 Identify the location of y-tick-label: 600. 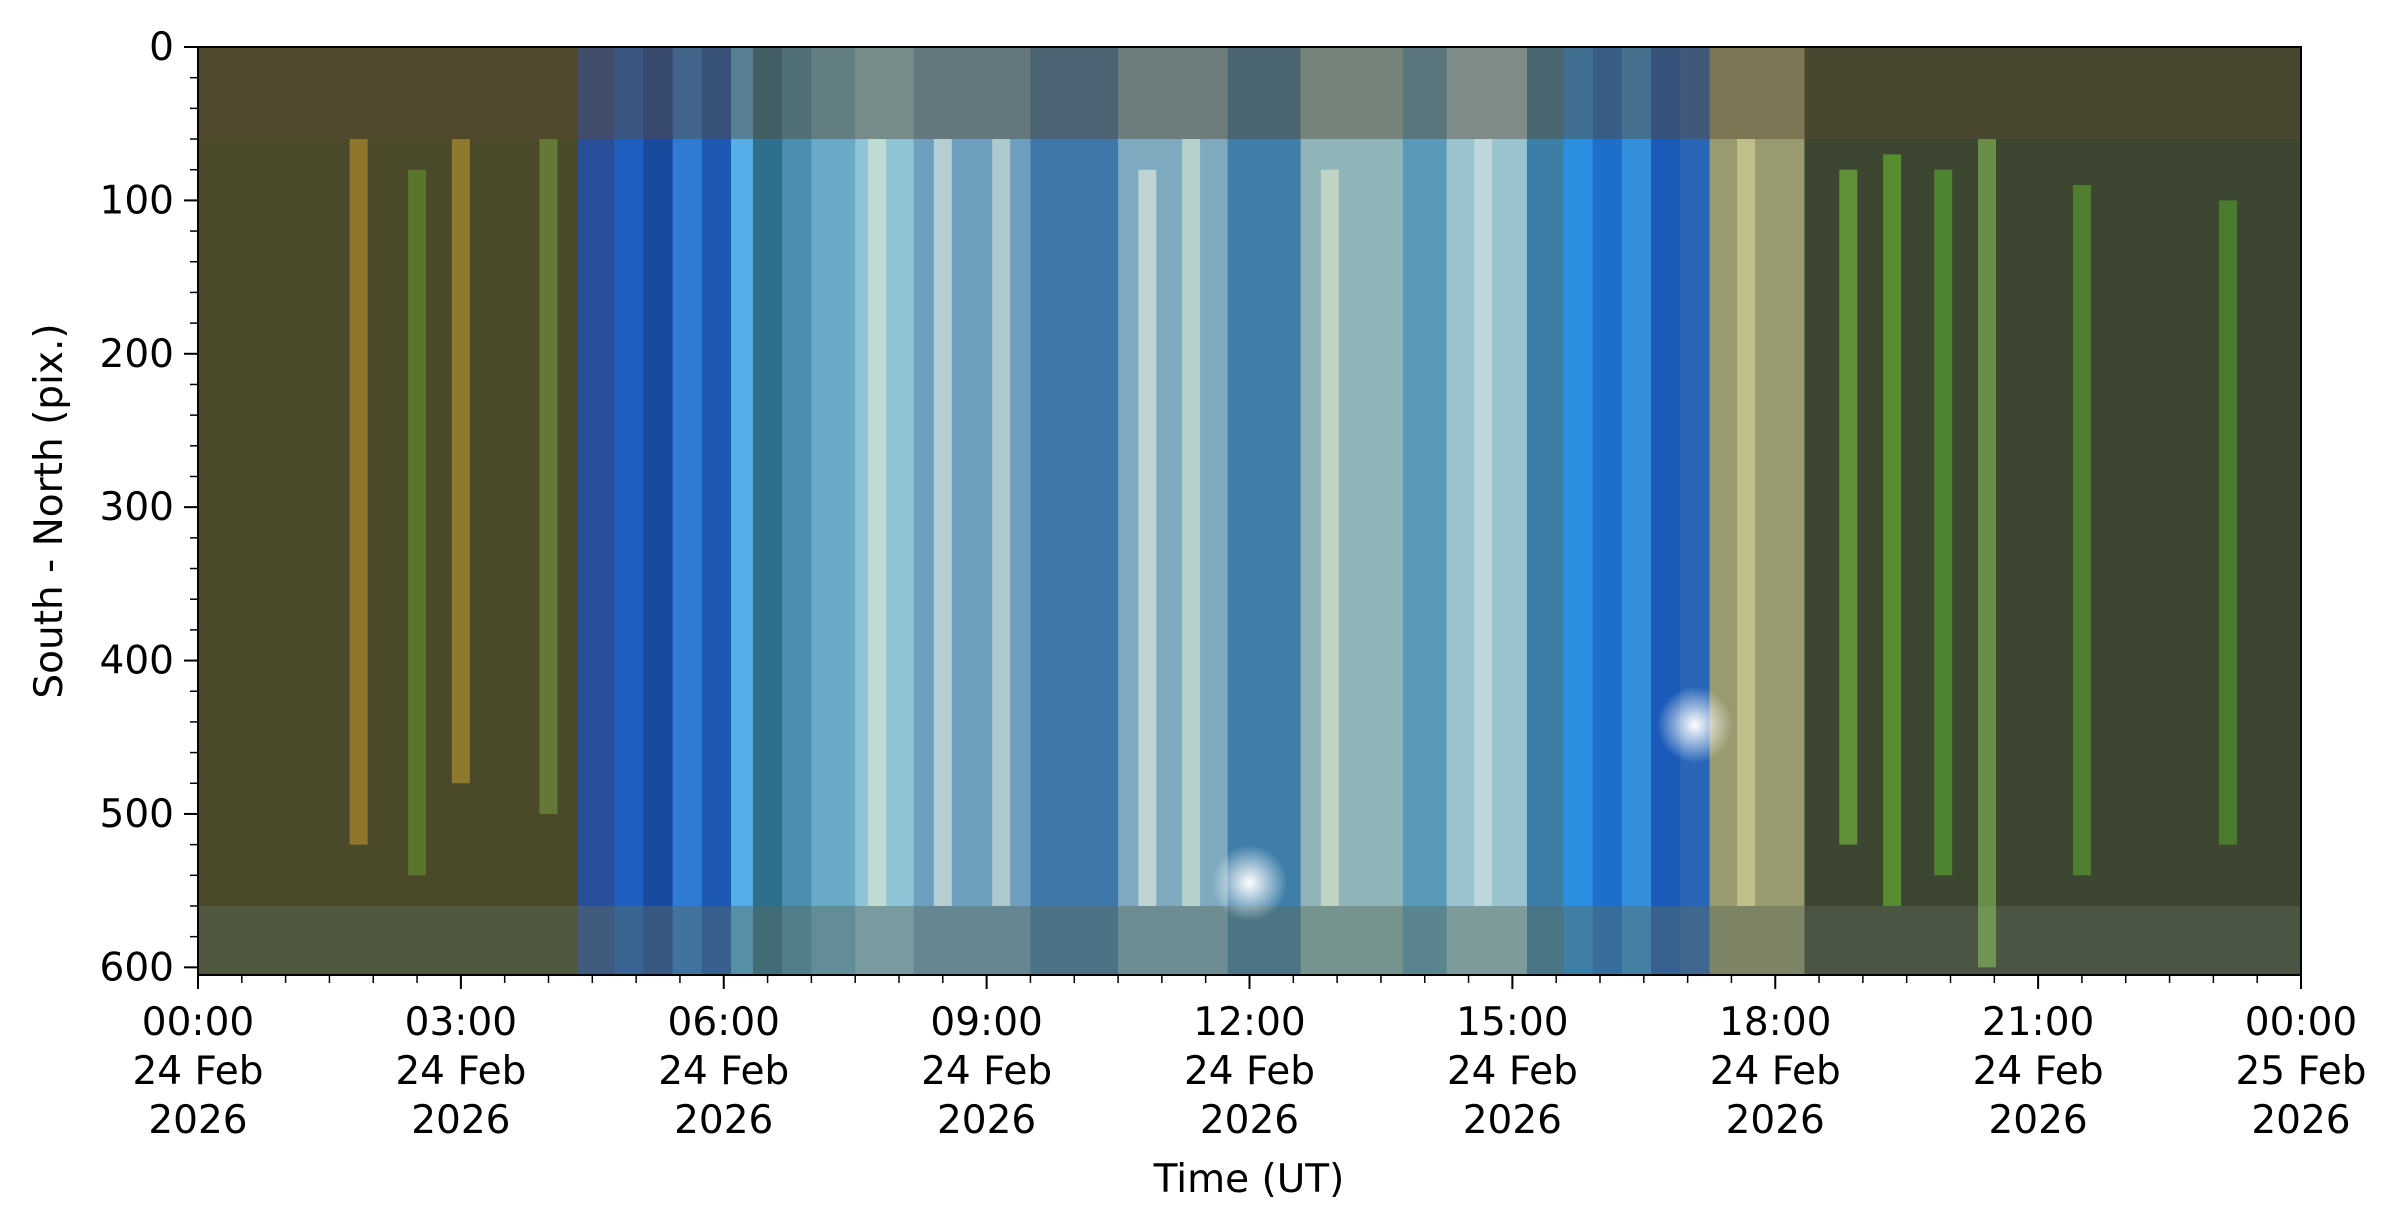
(137, 967).